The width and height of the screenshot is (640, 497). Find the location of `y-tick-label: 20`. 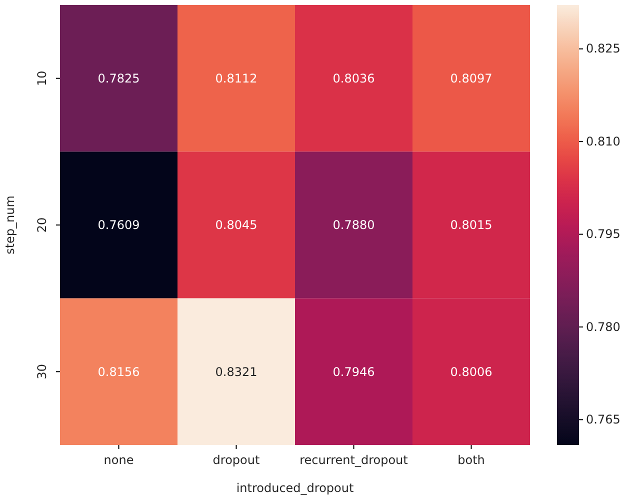

y-tick-label: 20 is located at coordinates (42, 225).